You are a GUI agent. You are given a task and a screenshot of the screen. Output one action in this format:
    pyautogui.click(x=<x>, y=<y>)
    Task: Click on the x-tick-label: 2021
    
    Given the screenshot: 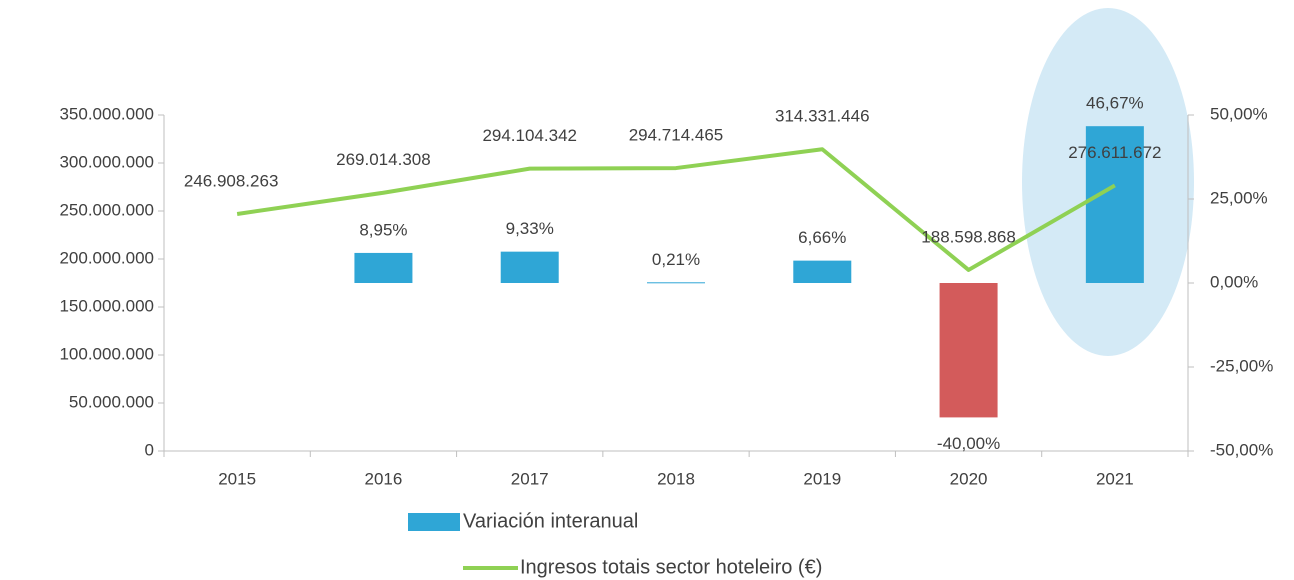 What is the action you would take?
    pyautogui.click(x=1115, y=478)
    